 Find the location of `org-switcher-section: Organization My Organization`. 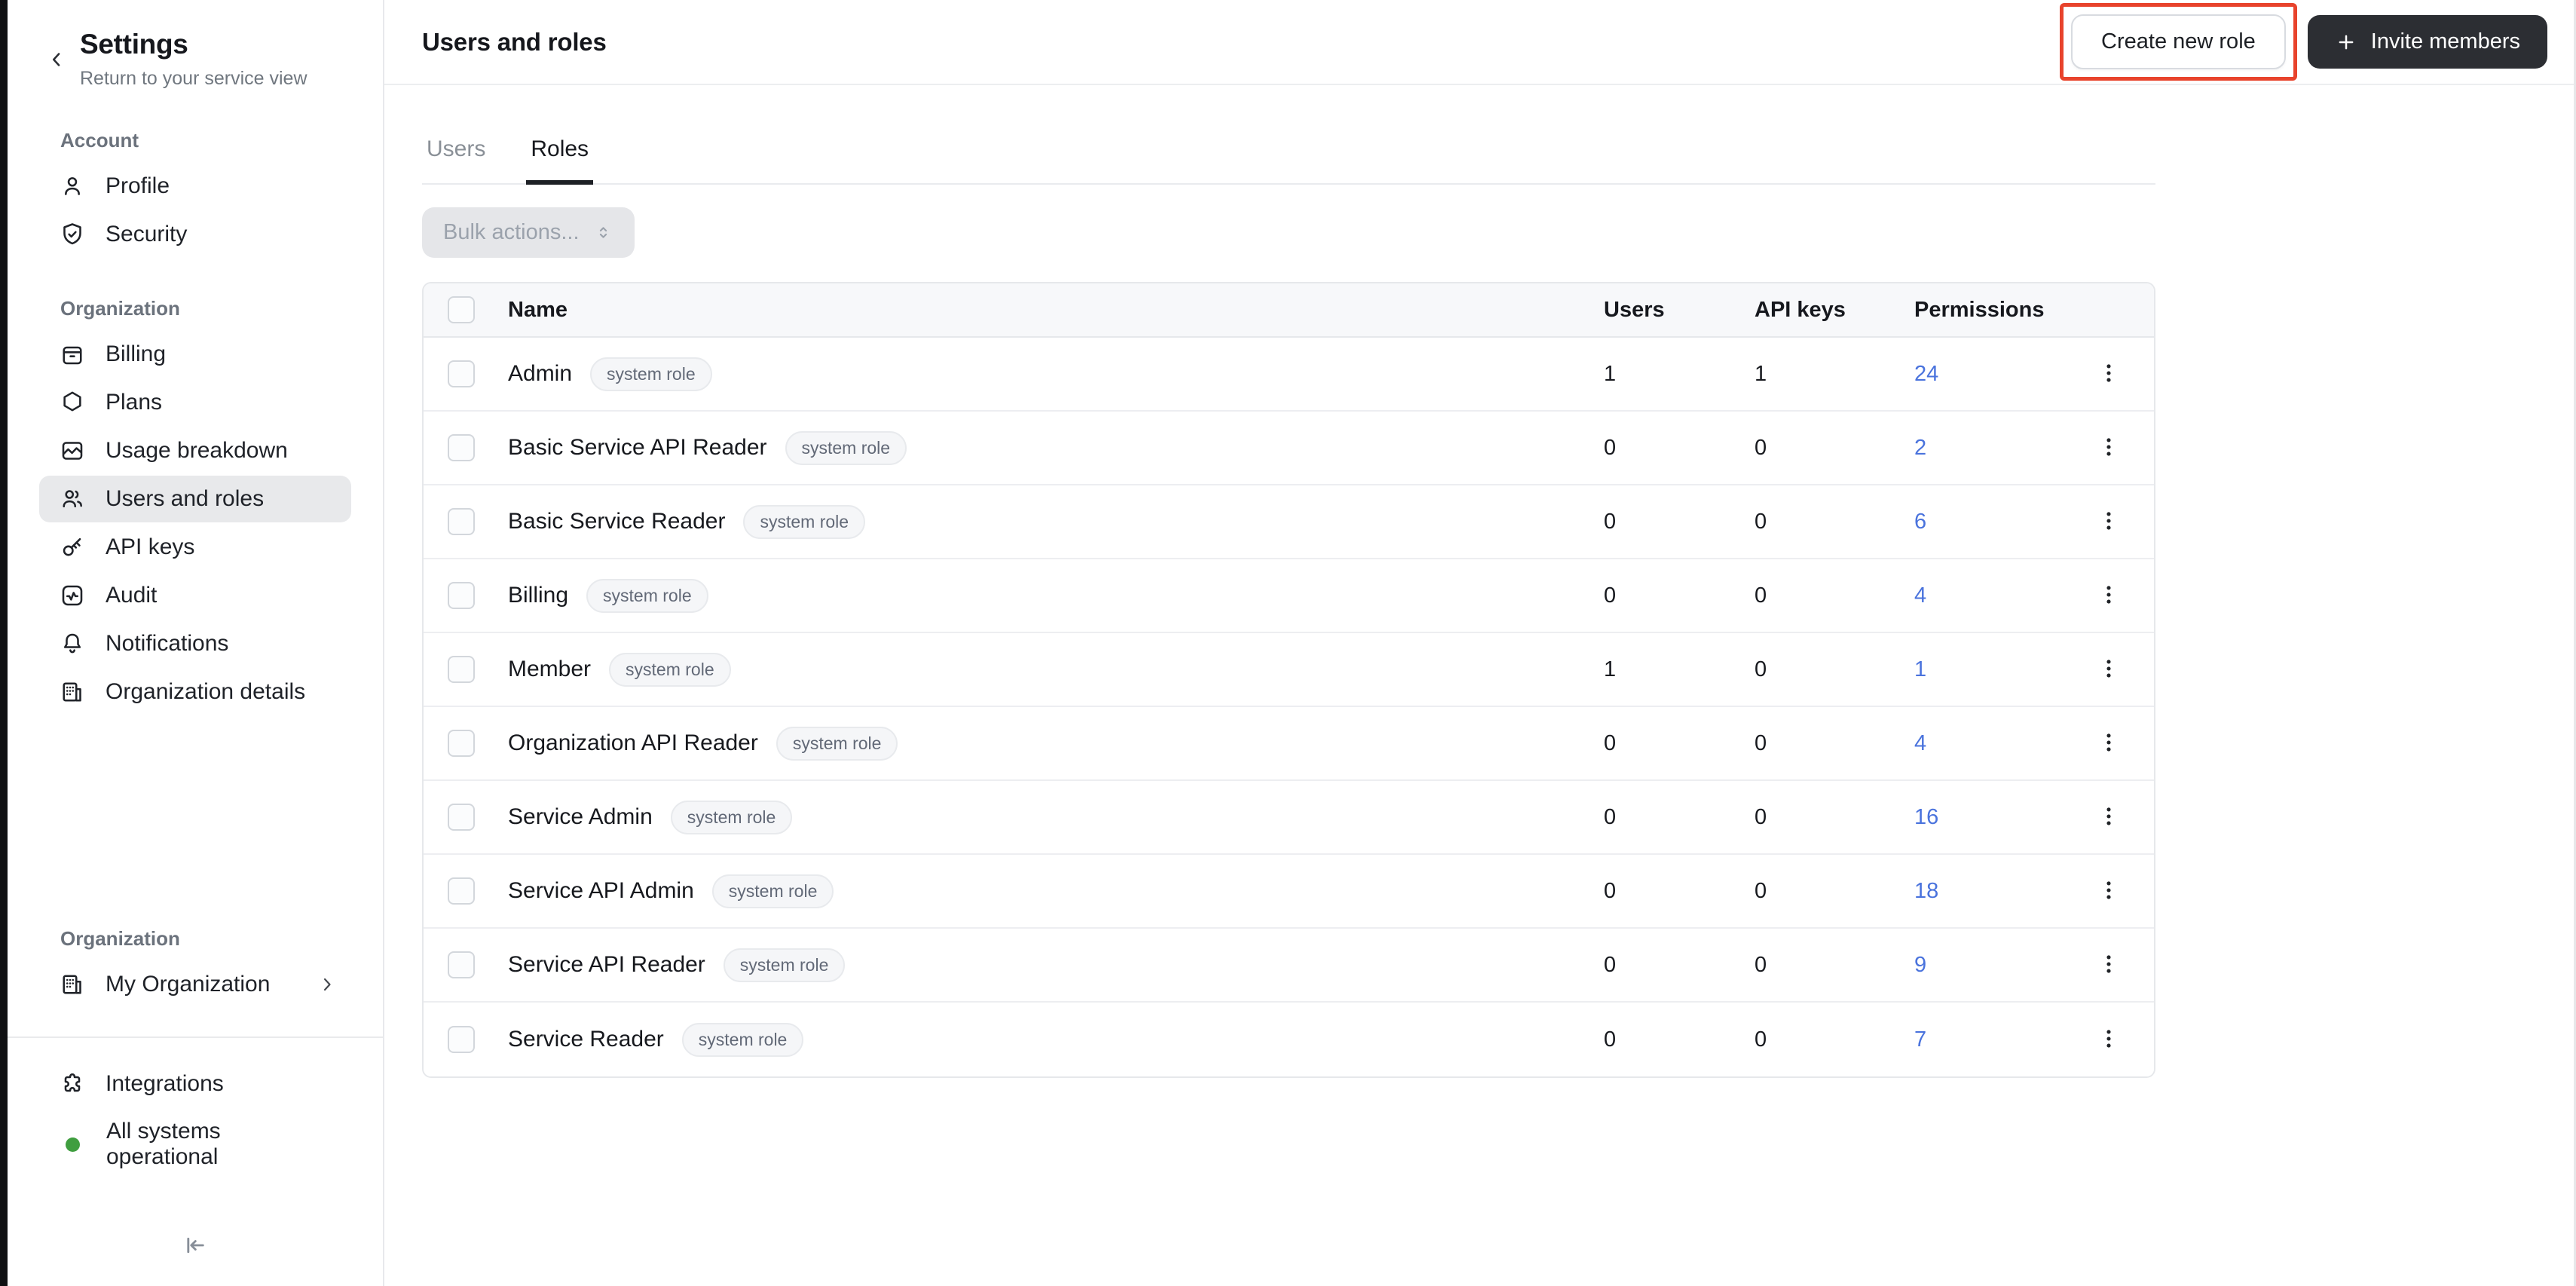

org-switcher-section: Organization My Organization is located at coordinates (195, 968).